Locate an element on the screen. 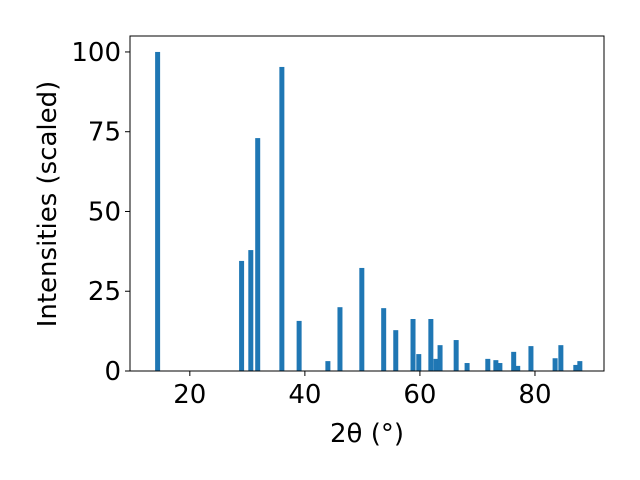 The height and width of the screenshot is (480, 640). y-tick-label: 25 is located at coordinates (104, 292).